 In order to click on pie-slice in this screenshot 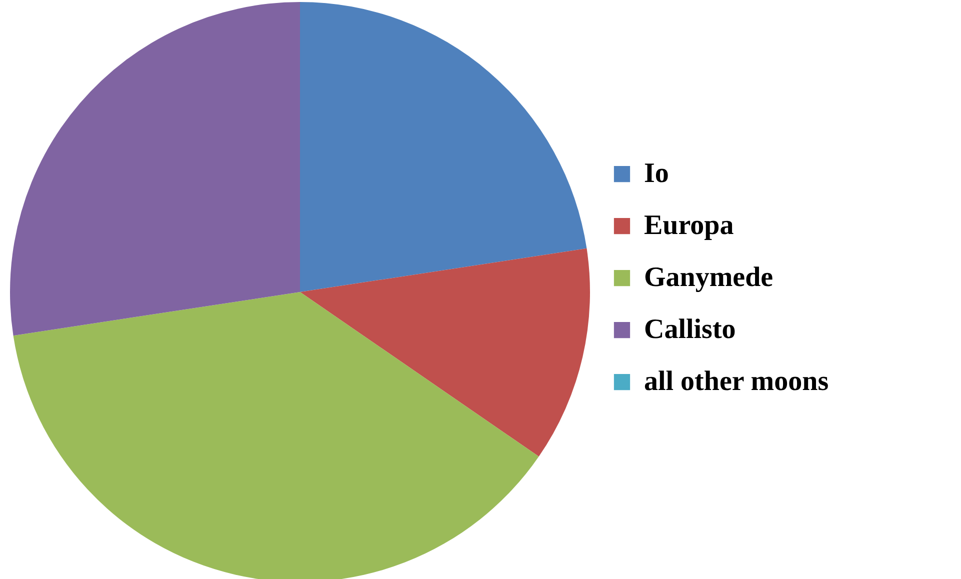, I will do `click(443, 147)`.